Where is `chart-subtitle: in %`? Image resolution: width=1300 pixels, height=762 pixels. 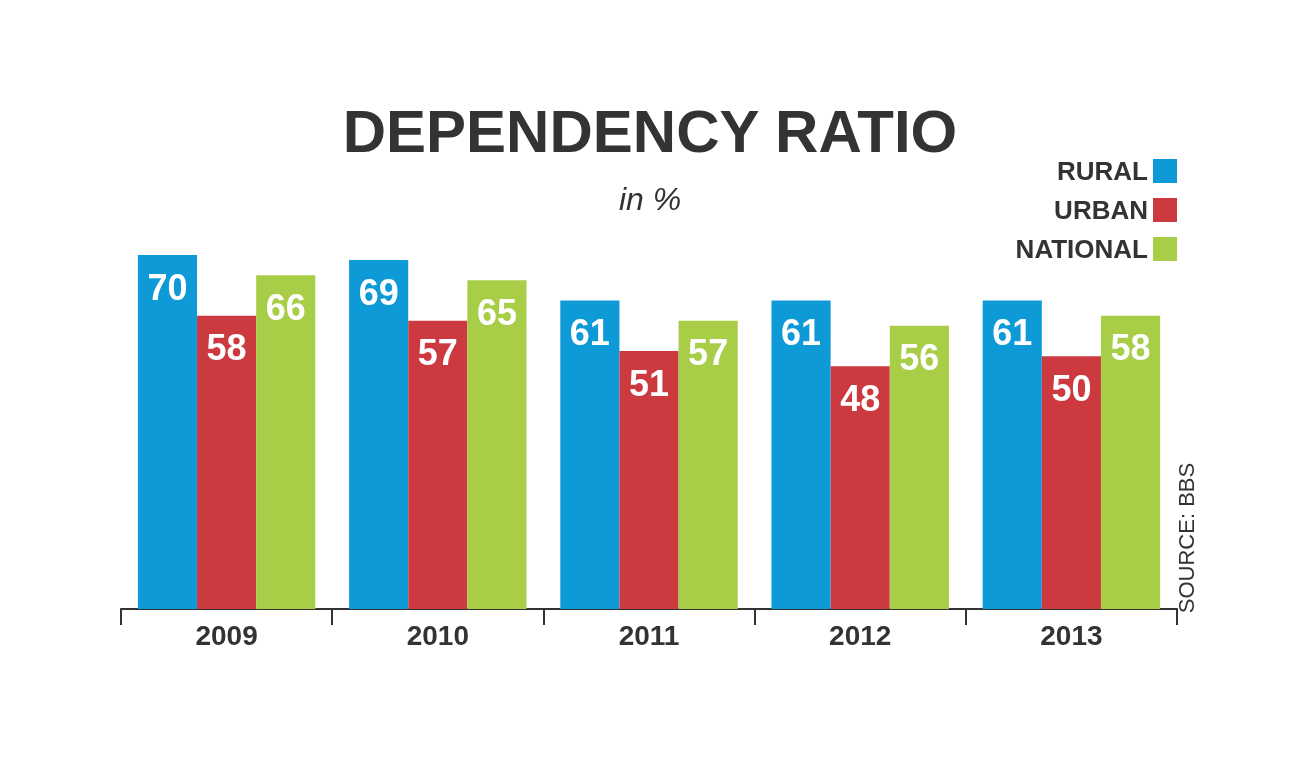
chart-subtitle: in % is located at coordinates (650, 199).